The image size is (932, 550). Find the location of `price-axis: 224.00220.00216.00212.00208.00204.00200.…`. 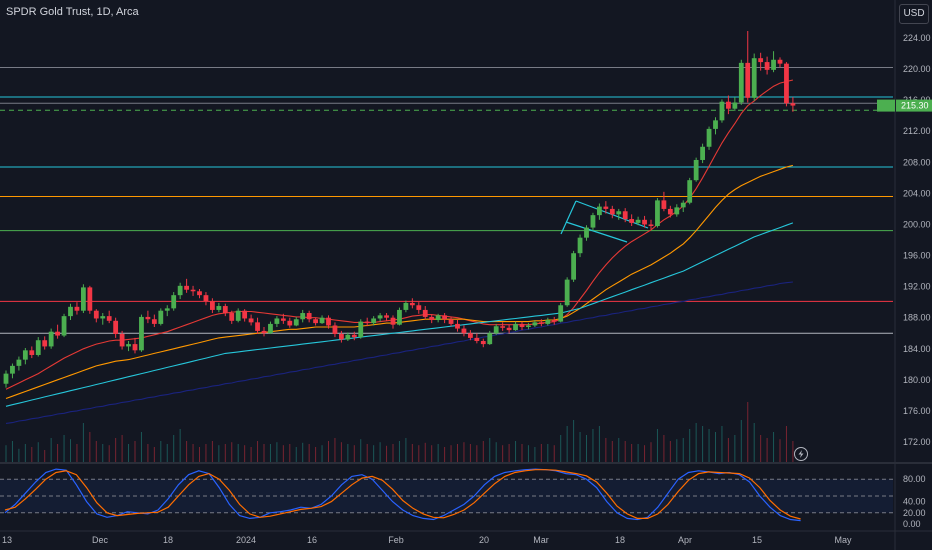

price-axis: 224.00220.00216.00212.00208.00204.00200.… is located at coordinates (917, 240).